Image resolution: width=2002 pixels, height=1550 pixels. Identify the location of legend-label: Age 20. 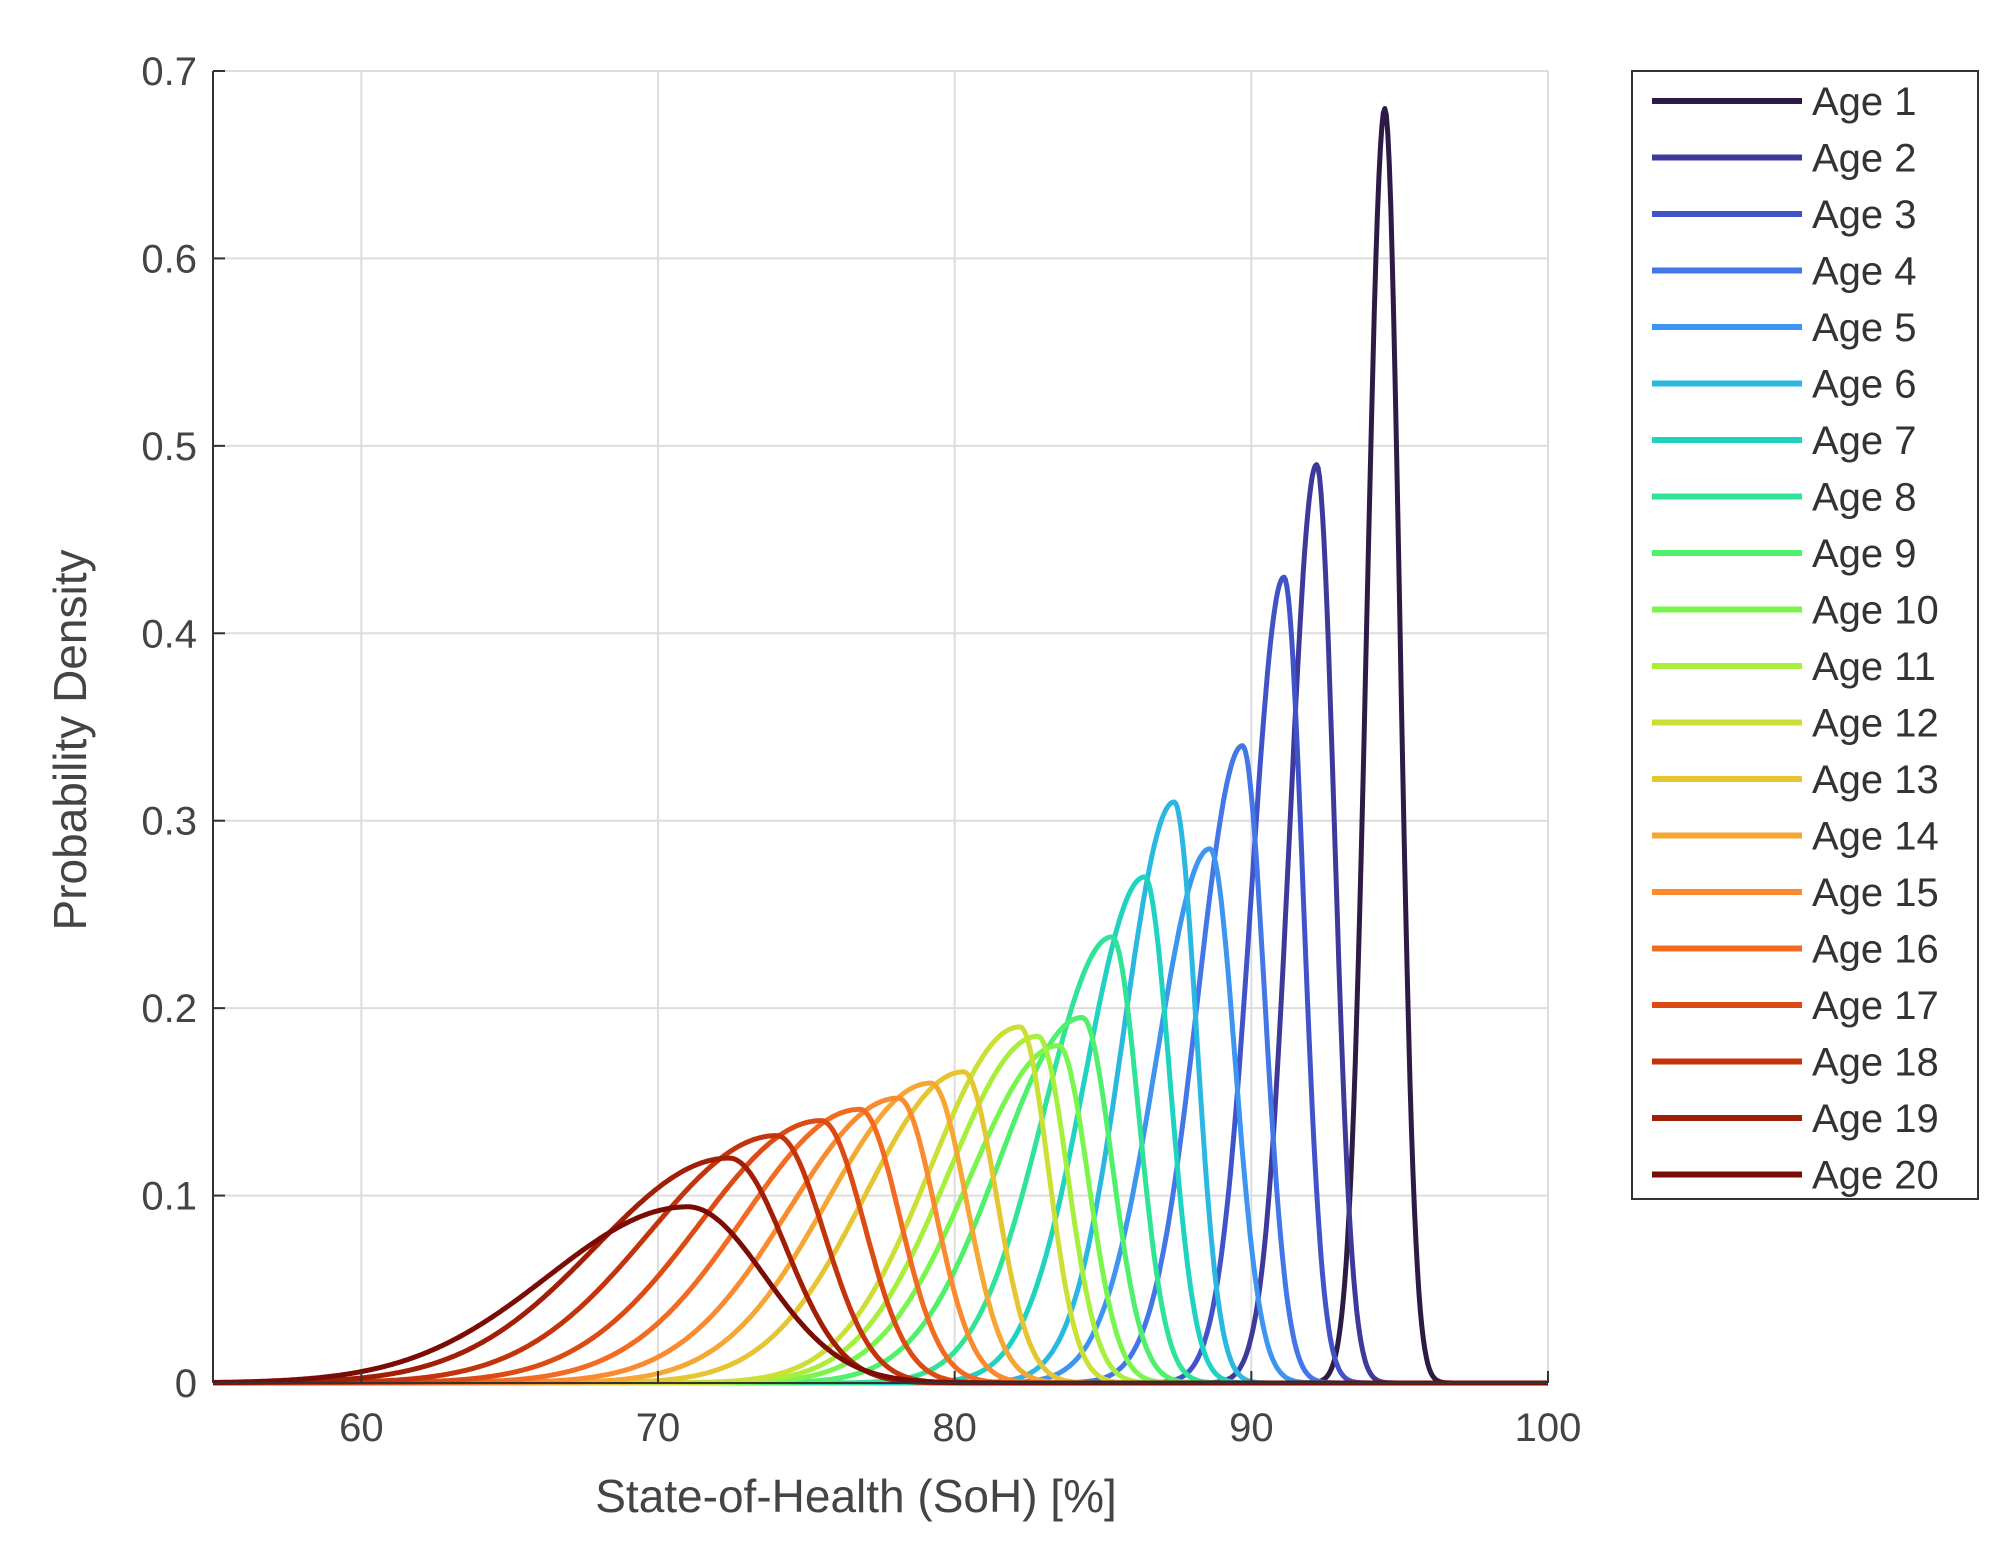
(1875, 1176).